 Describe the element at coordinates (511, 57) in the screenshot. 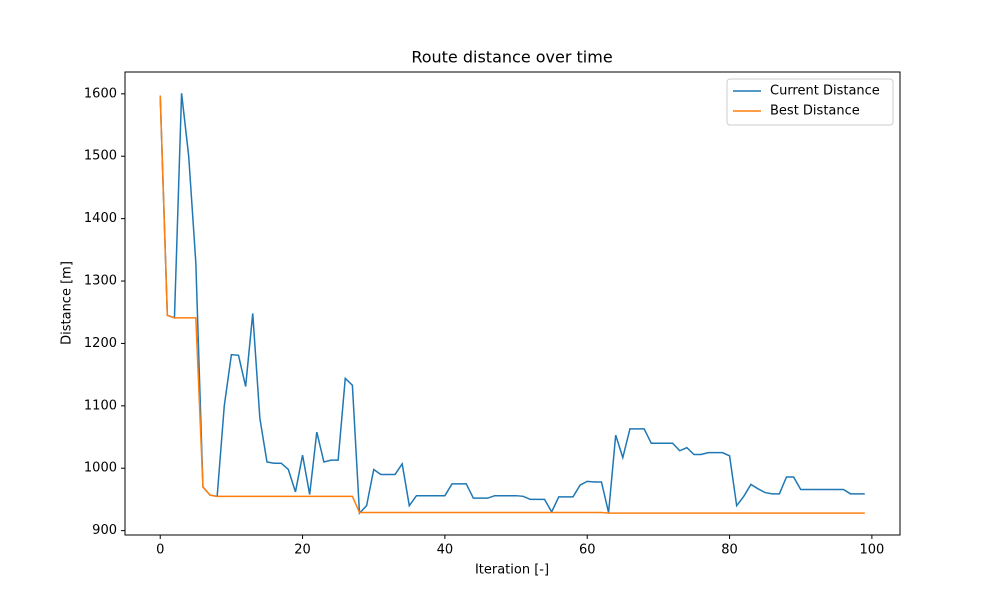

I see `chart-title: Route distance over time` at that location.